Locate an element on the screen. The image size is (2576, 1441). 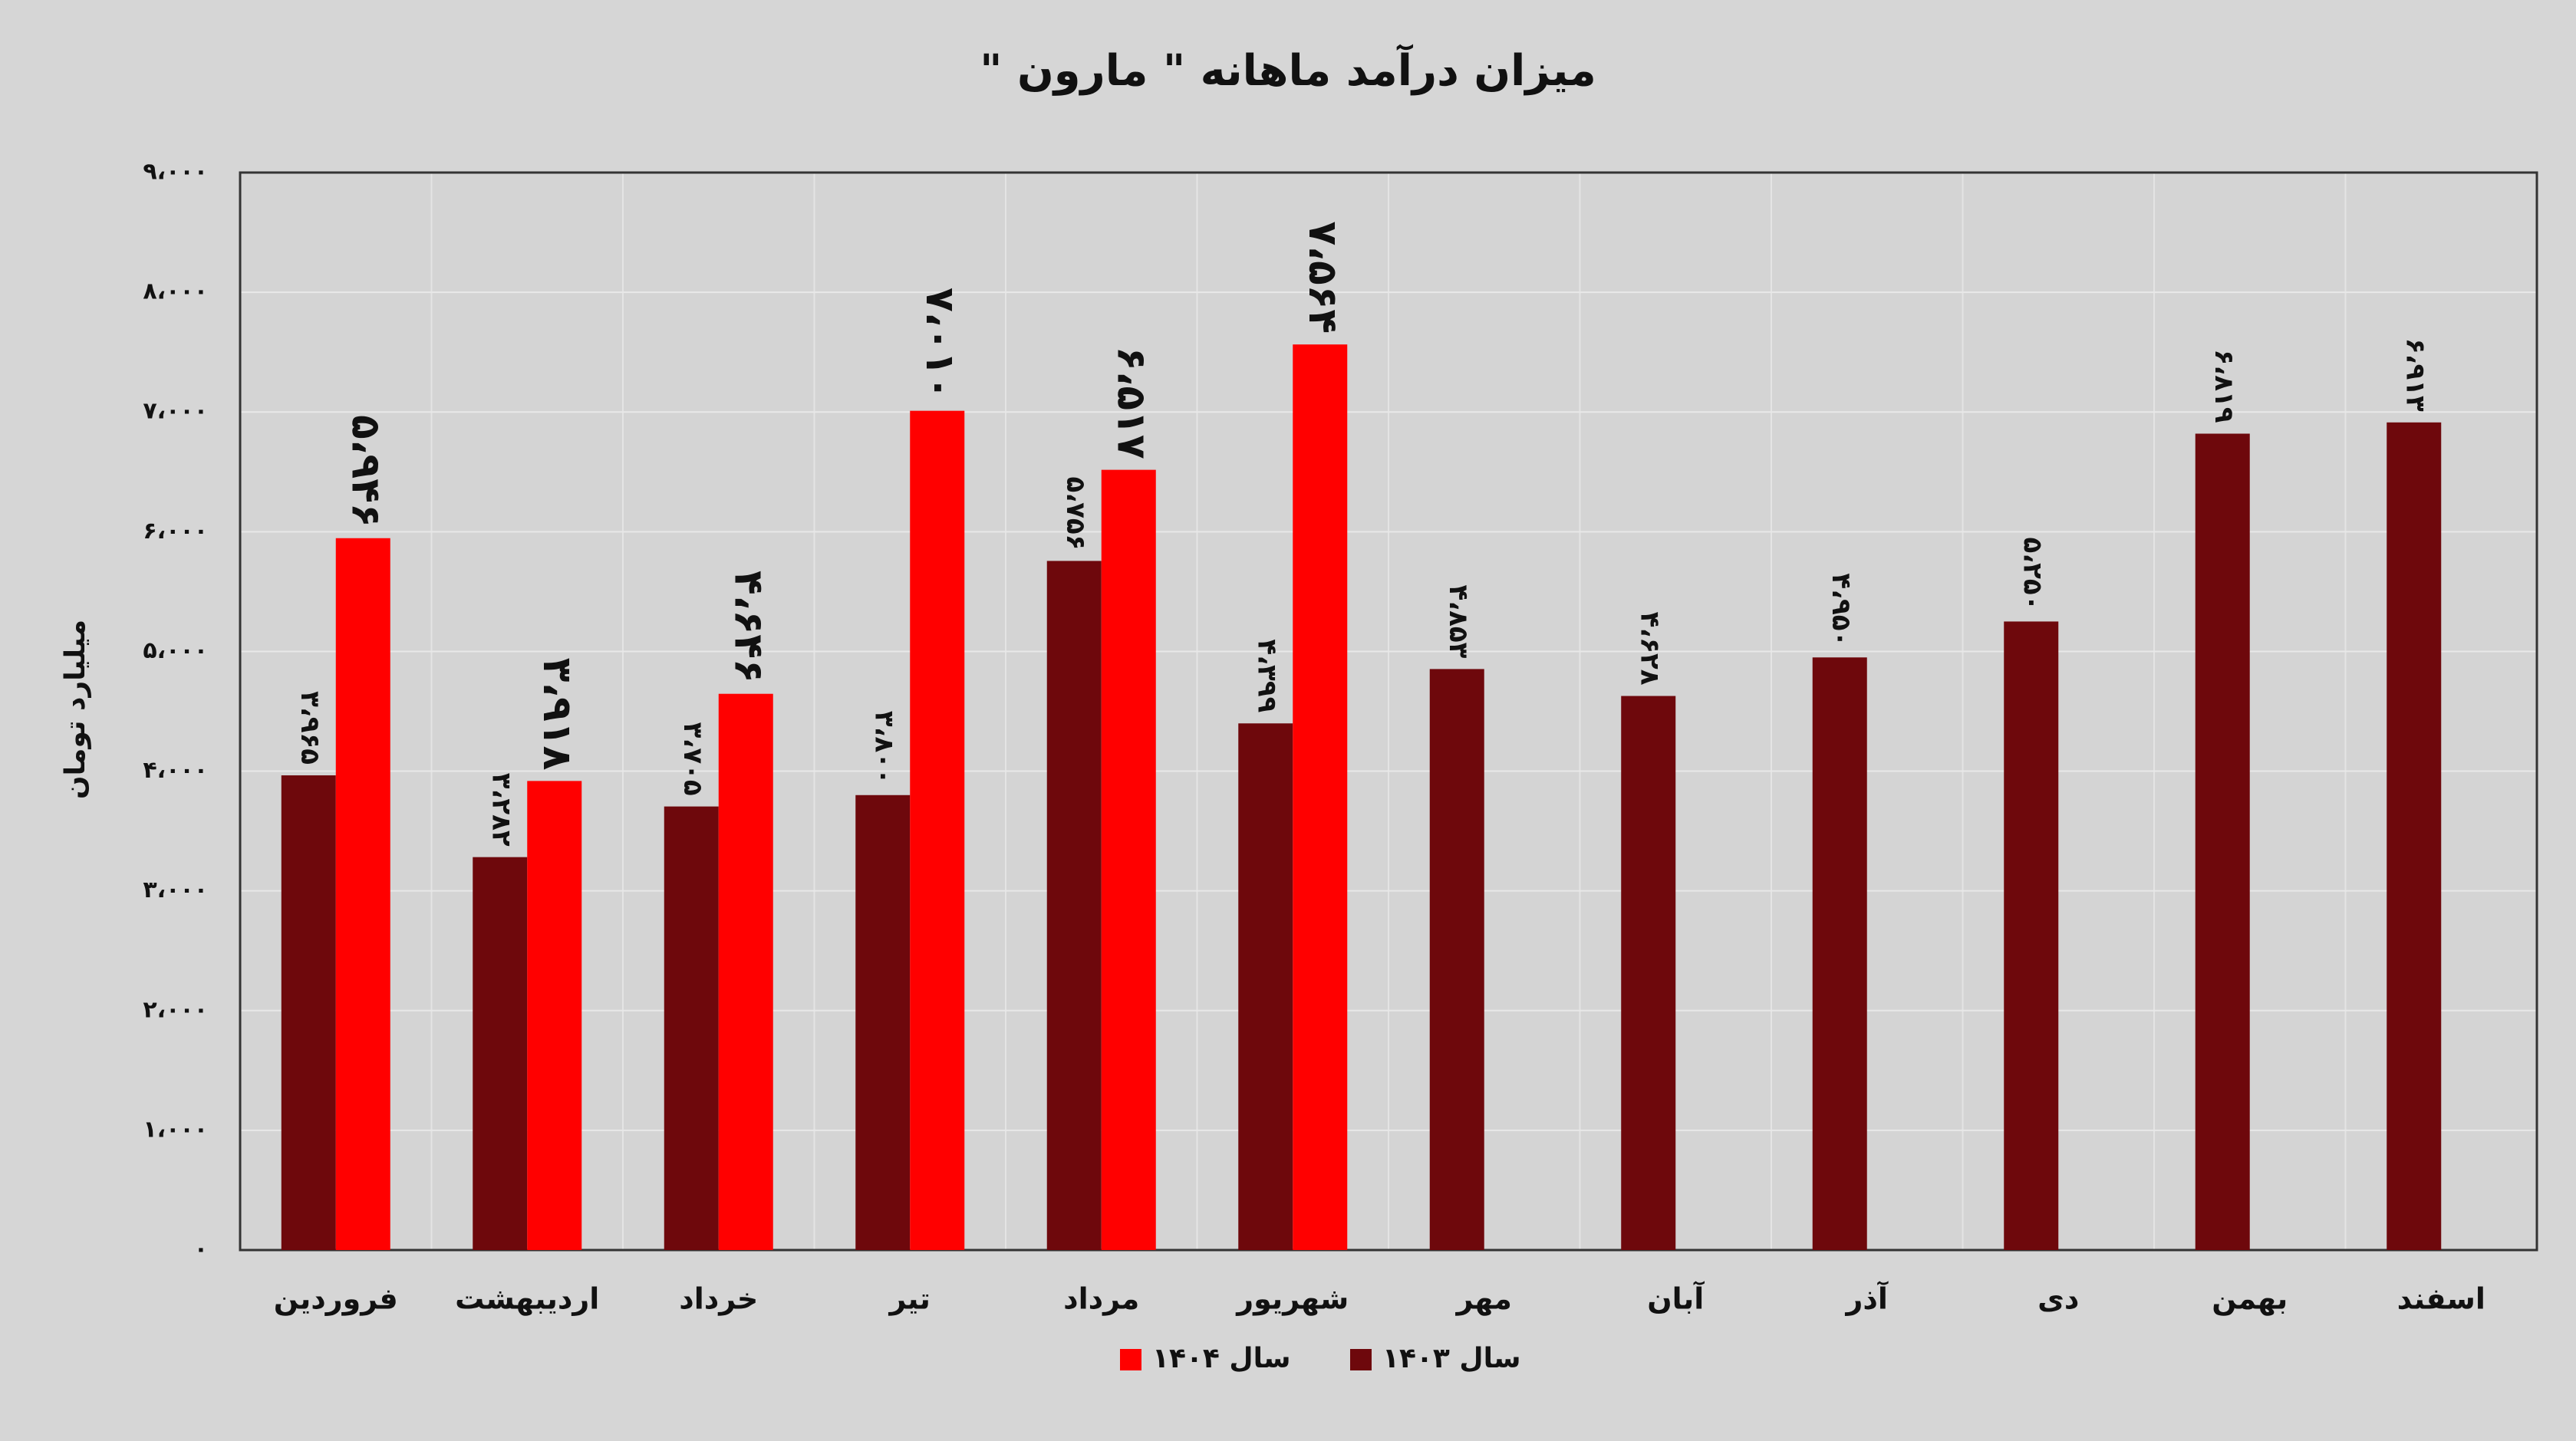
chart-title: میزان درآمد ماهانه " مارون " is located at coordinates (1288, 70).